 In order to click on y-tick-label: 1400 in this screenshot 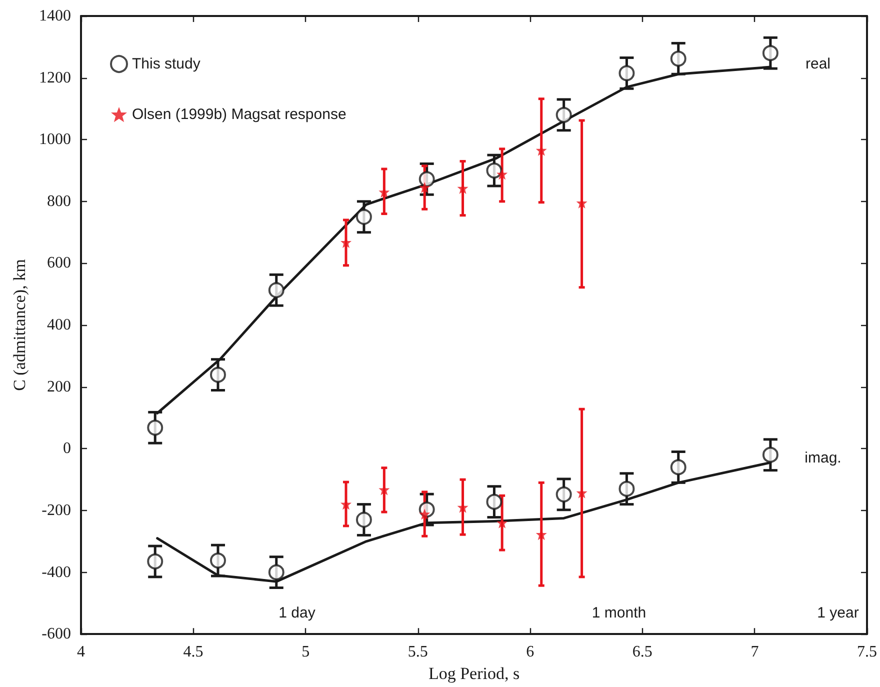, I will do `click(55, 16)`.